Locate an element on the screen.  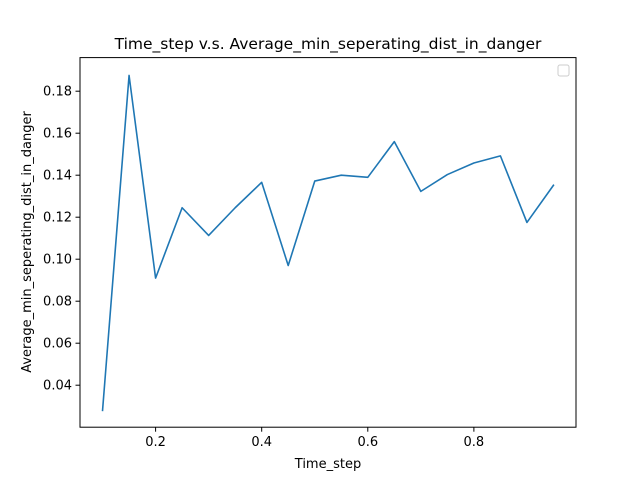
y-tick-label: 0.18 is located at coordinates (57, 92).